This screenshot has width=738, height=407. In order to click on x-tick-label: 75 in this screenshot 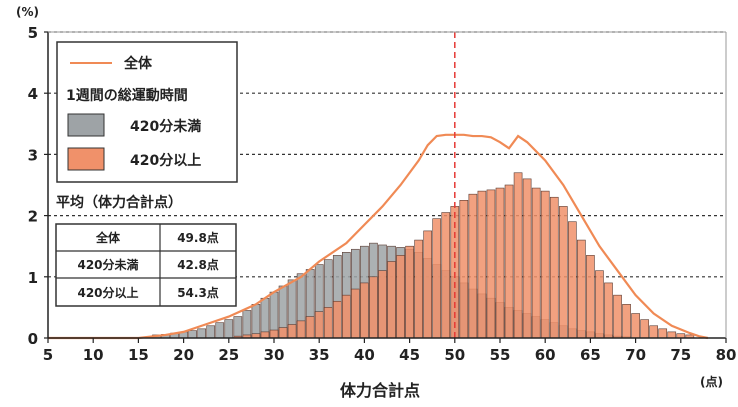, I will do `click(680, 355)`.